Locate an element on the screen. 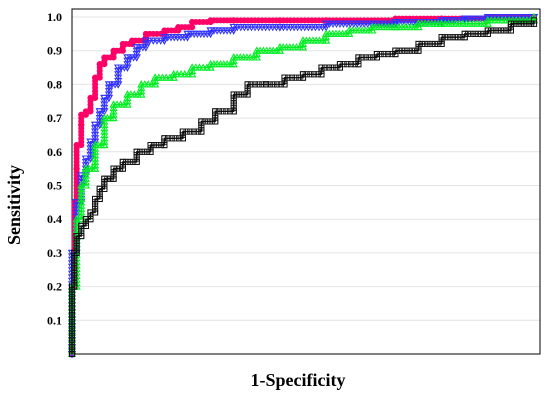 Image resolution: width=550 pixels, height=402 pixels. y-tick-label: 0.6 is located at coordinates (54, 152).